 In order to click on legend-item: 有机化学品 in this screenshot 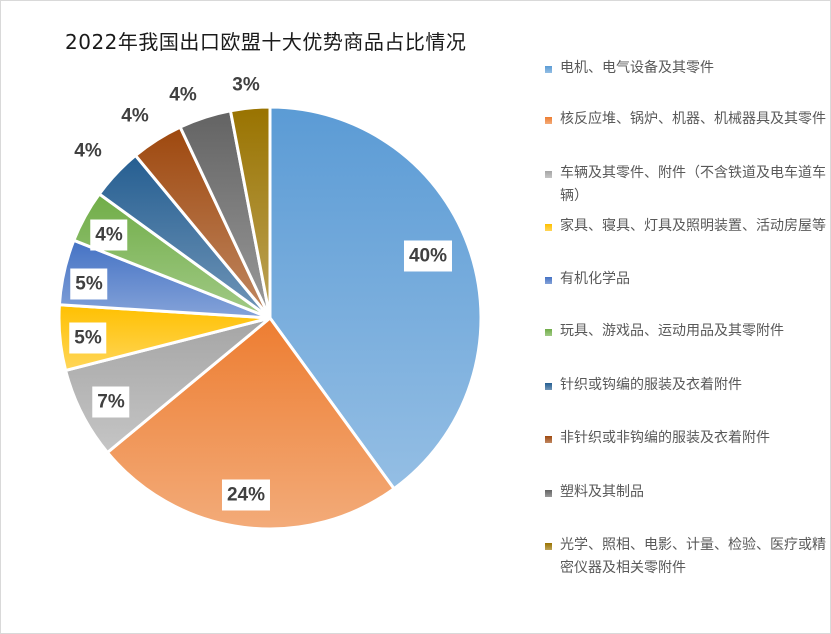, I will do `click(688, 279)`.